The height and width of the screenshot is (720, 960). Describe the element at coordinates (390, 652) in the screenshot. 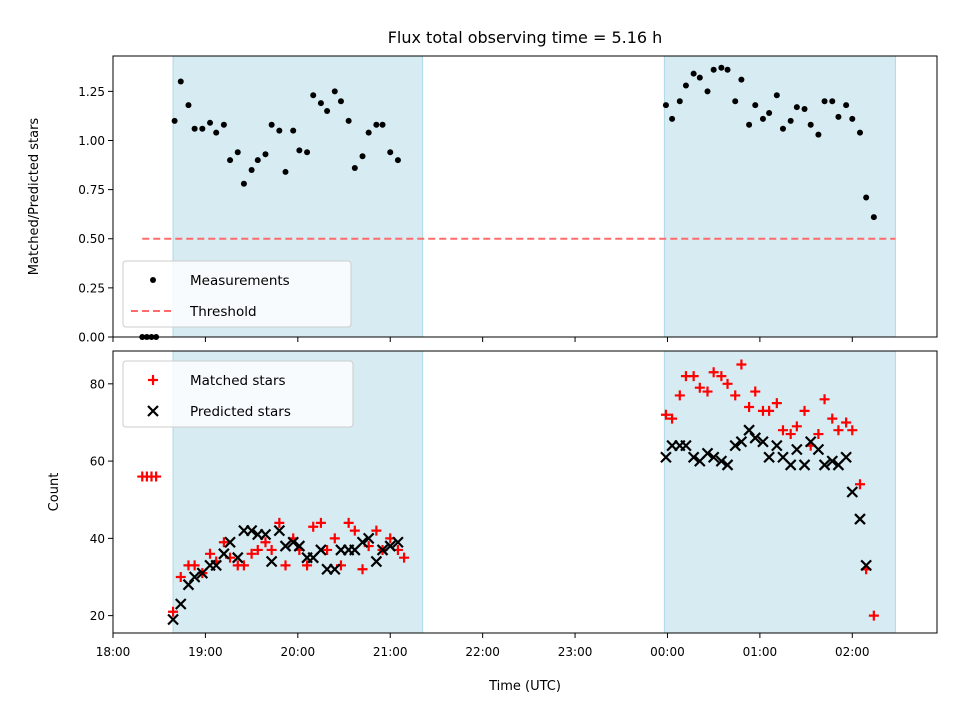

I see `x-tick-label: 21:00` at that location.